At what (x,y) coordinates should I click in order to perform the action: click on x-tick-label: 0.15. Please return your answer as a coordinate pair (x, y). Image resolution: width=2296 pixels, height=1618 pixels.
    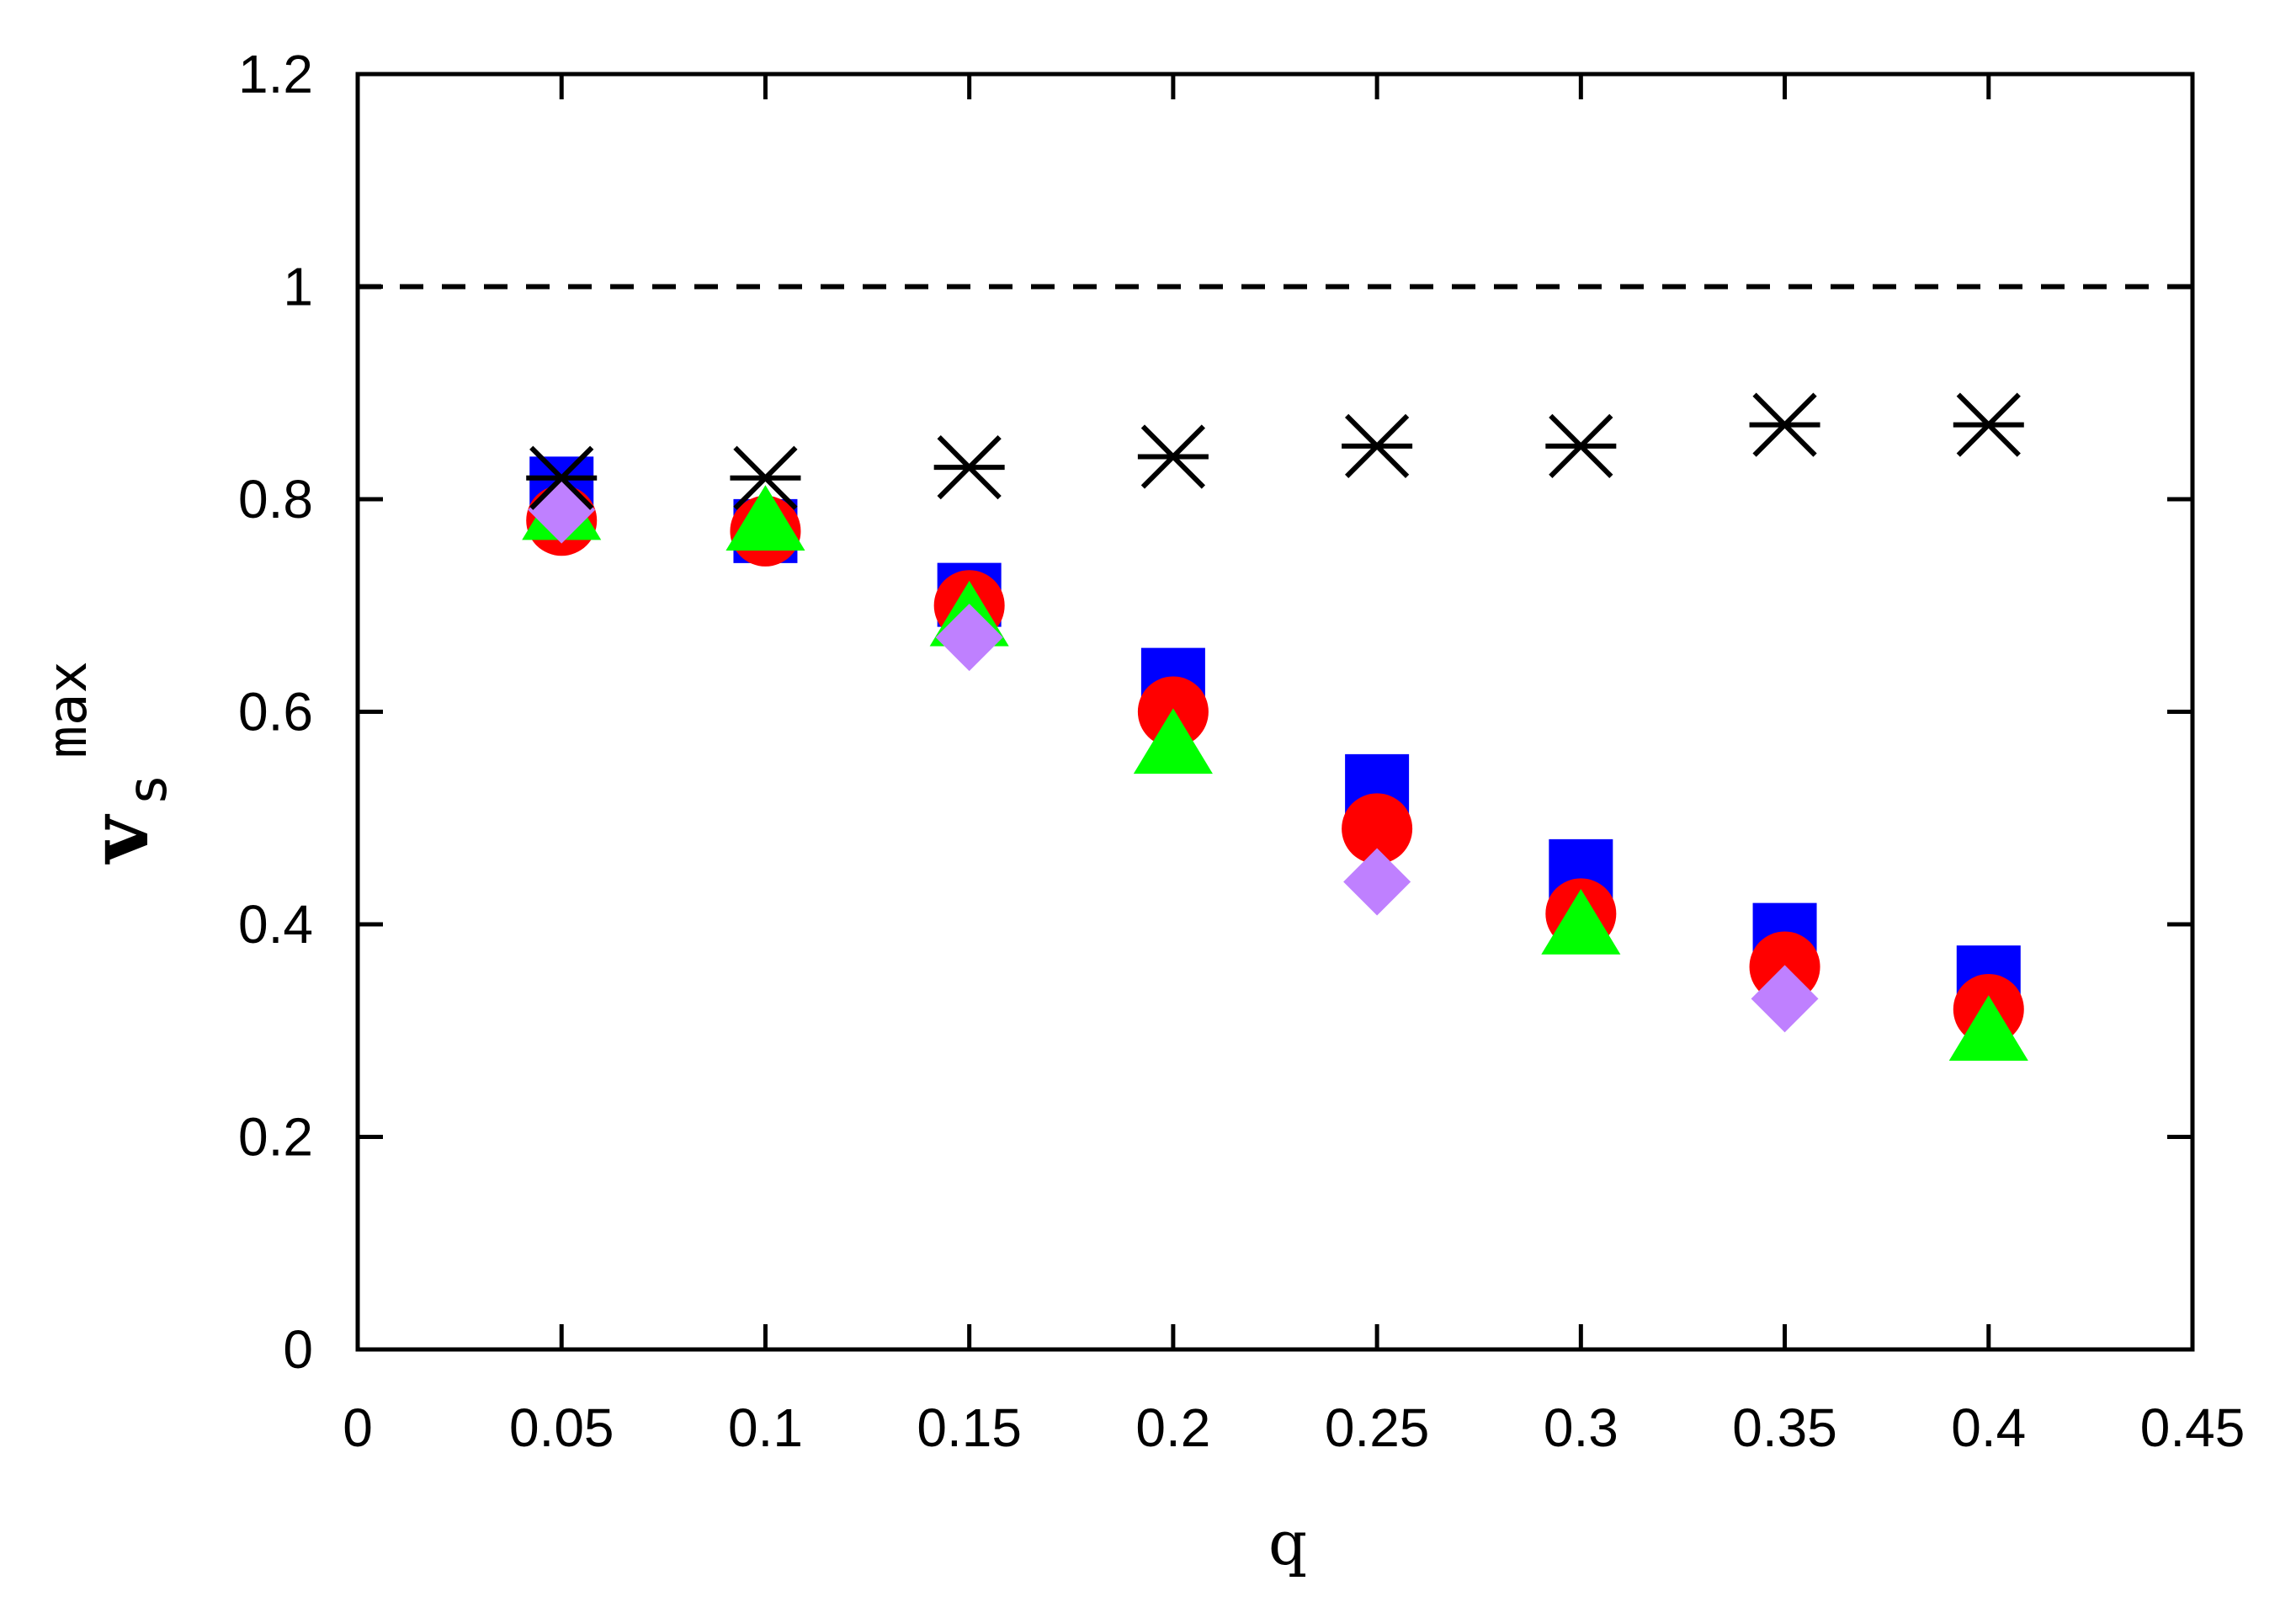
    Looking at the image, I should click on (970, 1427).